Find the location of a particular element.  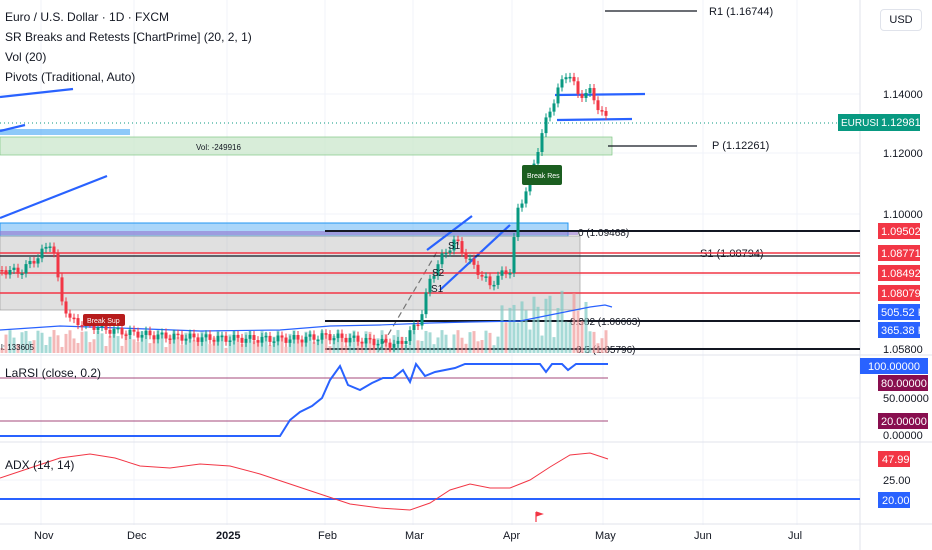

indicator-volume: Vol (20) is located at coordinates (26, 57).